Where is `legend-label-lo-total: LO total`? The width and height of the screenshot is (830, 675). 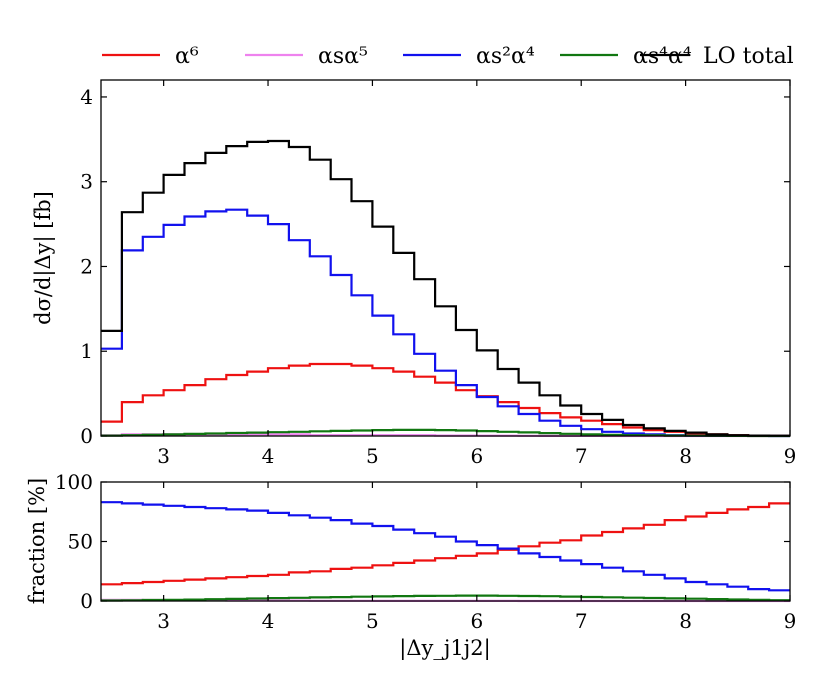 legend-label-lo-total: LO total is located at coordinates (748, 56).